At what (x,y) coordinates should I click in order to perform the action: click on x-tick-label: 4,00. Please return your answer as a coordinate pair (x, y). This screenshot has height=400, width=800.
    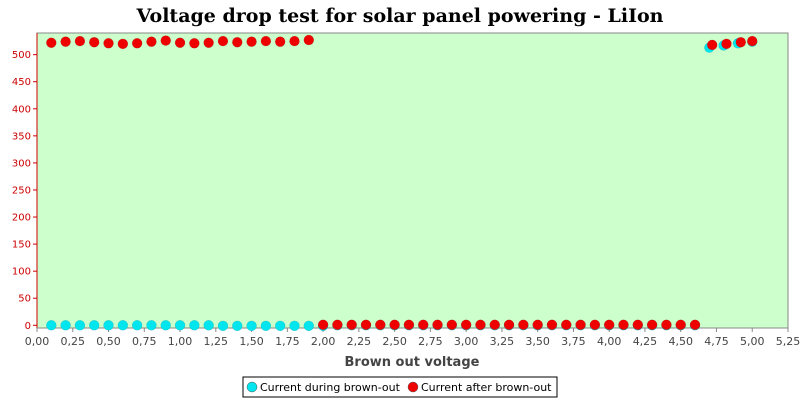
    Looking at the image, I should click on (609, 341).